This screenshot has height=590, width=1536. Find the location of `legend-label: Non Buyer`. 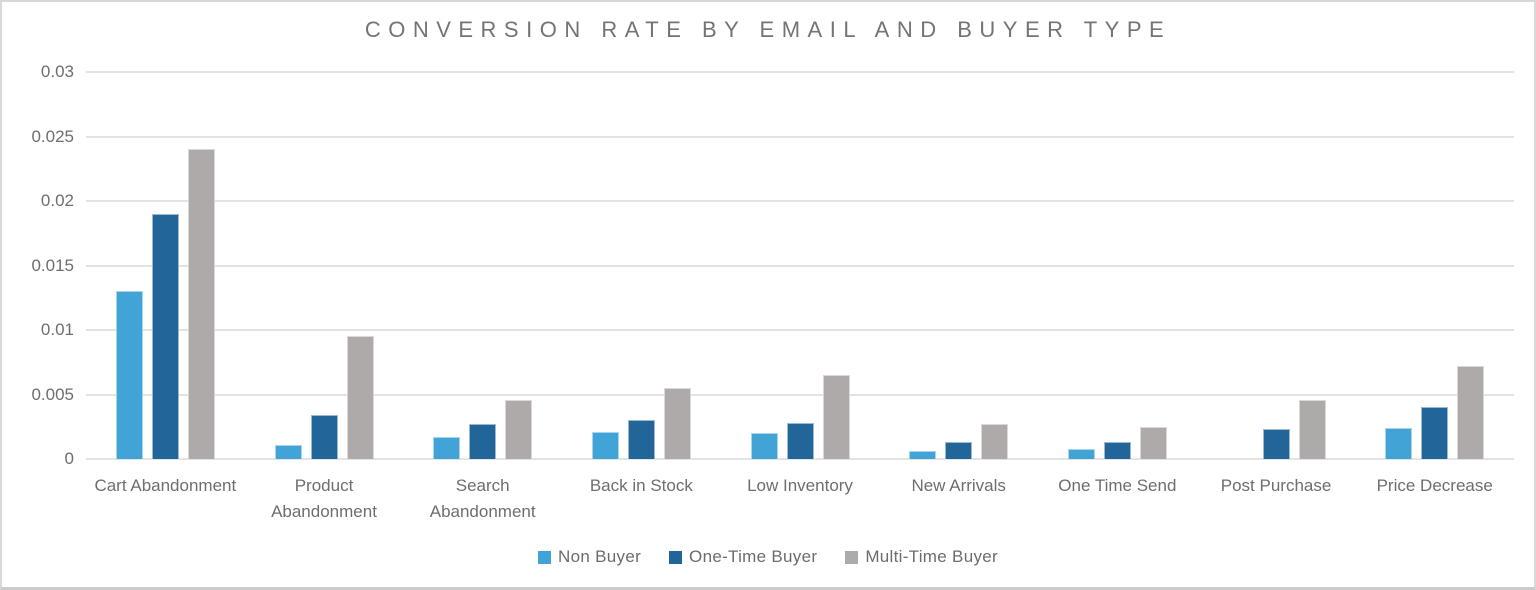

legend-label: Non Buyer is located at coordinates (600, 556).